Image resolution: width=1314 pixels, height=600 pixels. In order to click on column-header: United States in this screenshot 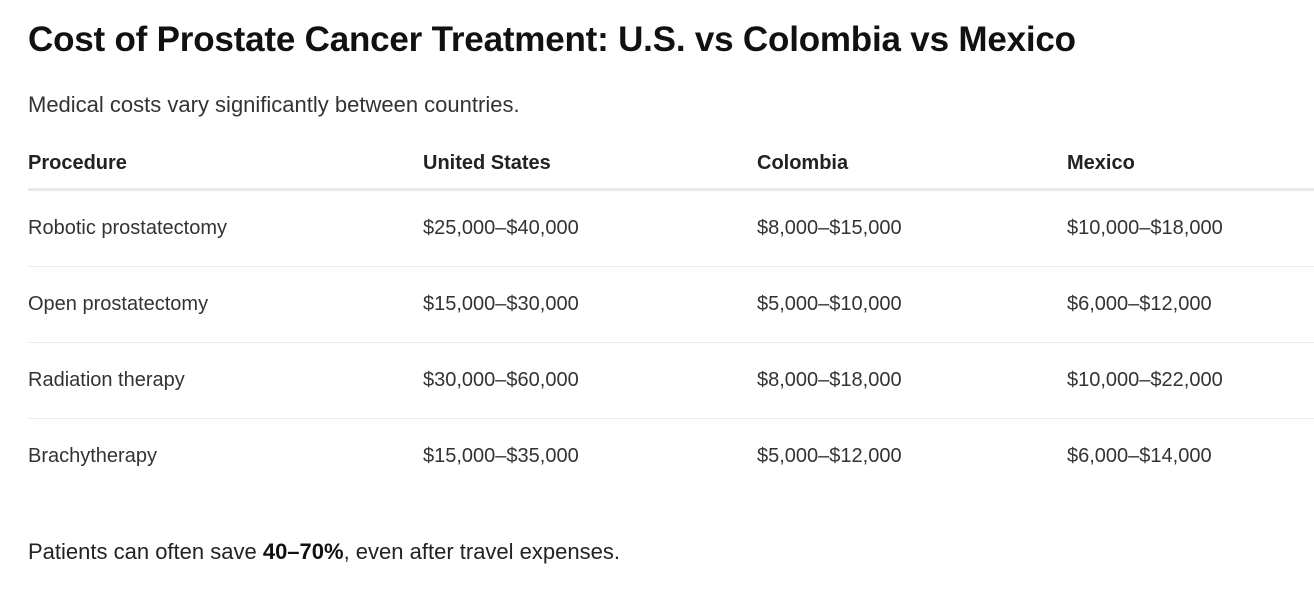, I will do `click(590, 164)`.